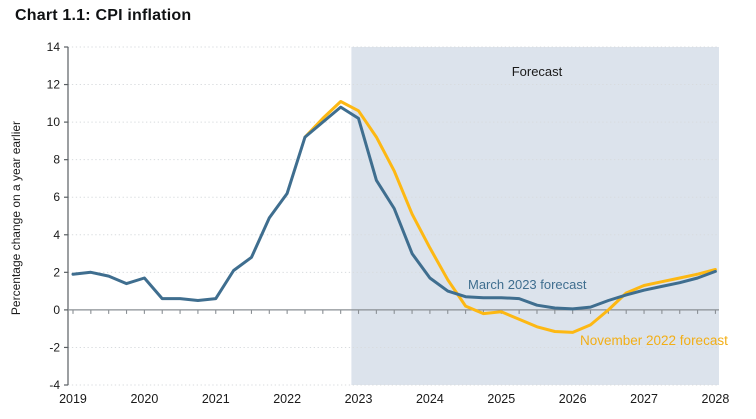 The height and width of the screenshot is (419, 756). I want to click on y-tick-label: 6, so click(56, 197).